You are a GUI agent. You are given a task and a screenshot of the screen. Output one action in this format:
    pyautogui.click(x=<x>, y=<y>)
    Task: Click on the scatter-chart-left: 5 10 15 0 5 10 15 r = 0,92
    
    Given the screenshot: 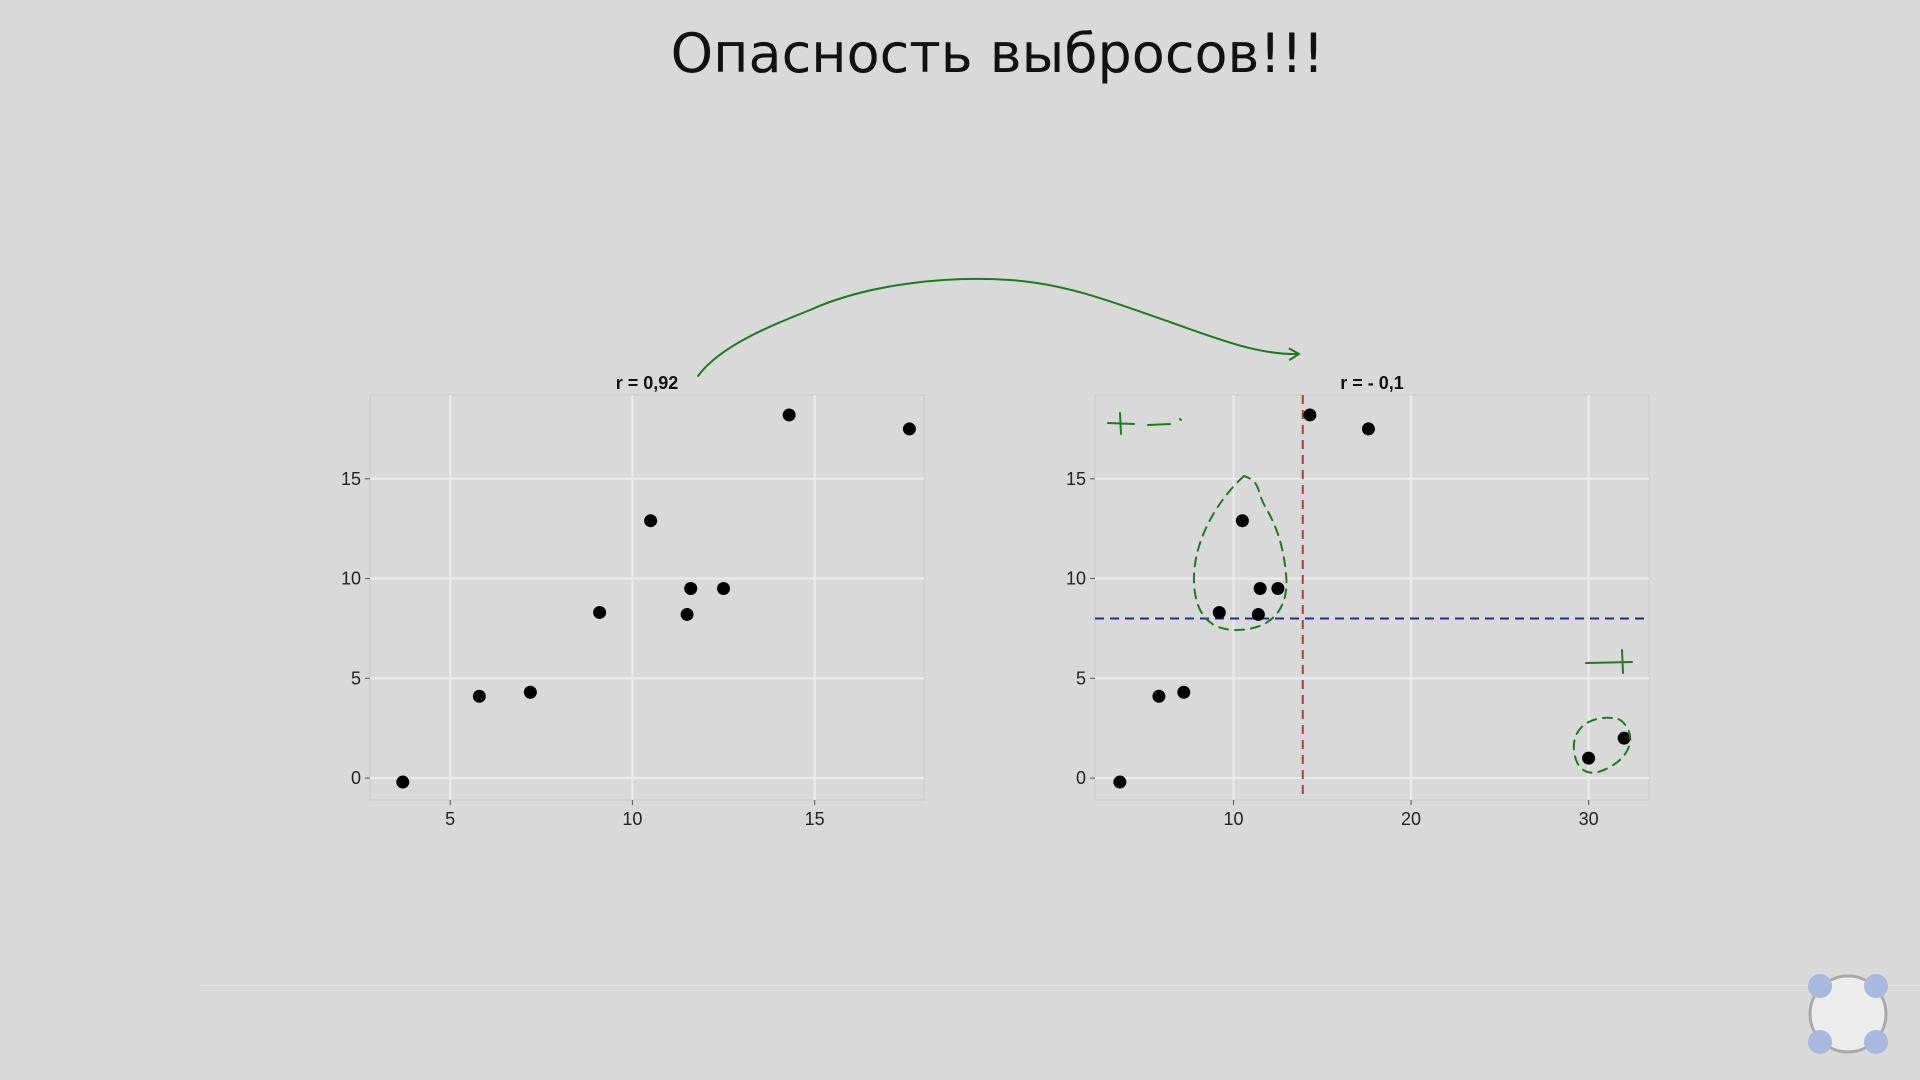 What is the action you would take?
    pyautogui.click(x=633, y=601)
    